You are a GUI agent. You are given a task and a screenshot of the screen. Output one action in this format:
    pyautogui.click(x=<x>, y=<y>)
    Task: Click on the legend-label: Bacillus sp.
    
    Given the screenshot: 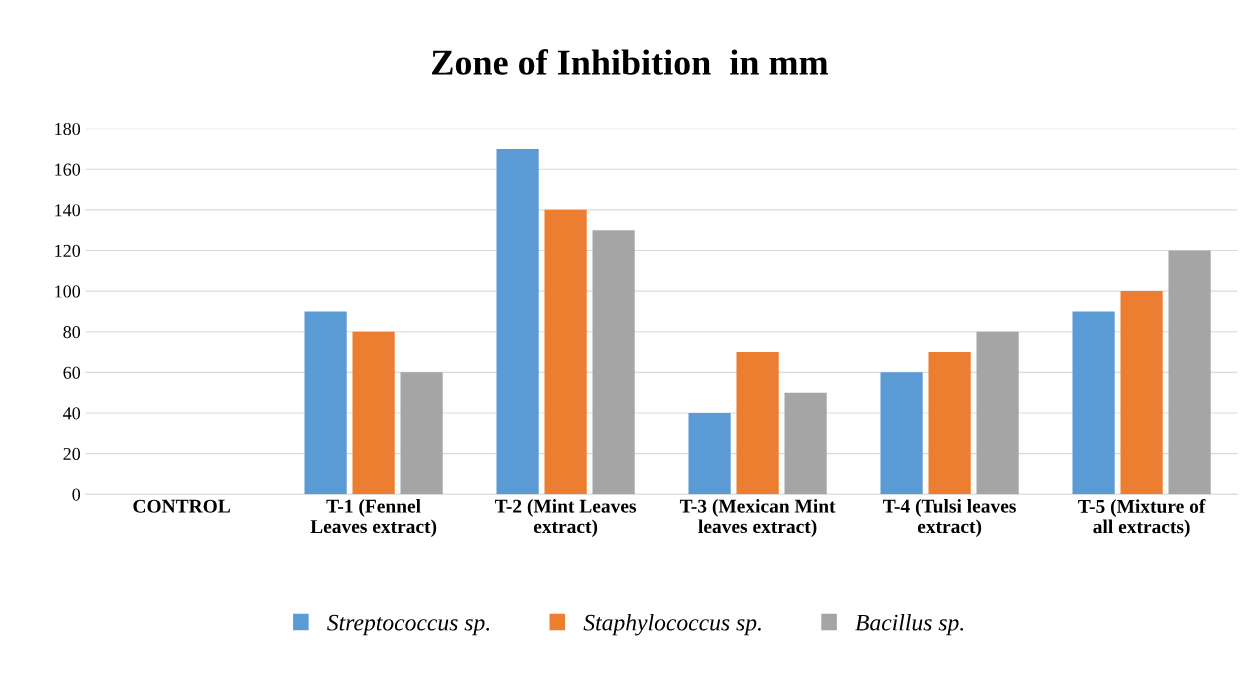 What is the action you would take?
    pyautogui.click(x=909, y=624)
    